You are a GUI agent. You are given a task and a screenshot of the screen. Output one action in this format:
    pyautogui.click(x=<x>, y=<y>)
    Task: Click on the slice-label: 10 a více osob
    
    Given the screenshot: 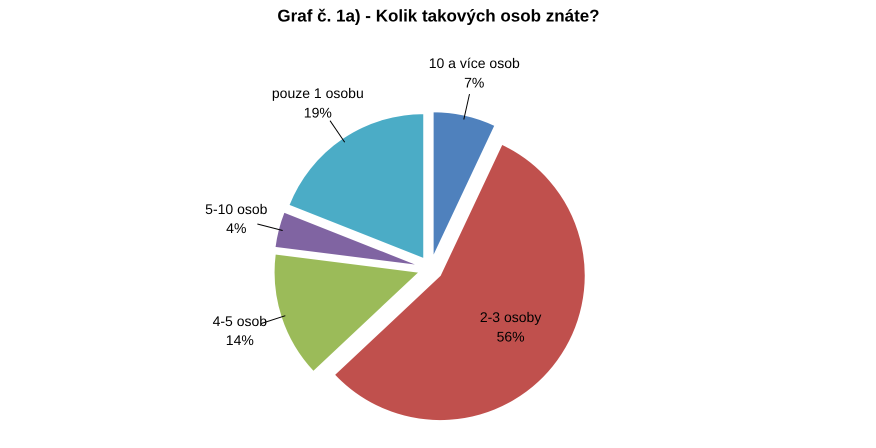 What is the action you would take?
    pyautogui.click(x=474, y=63)
    